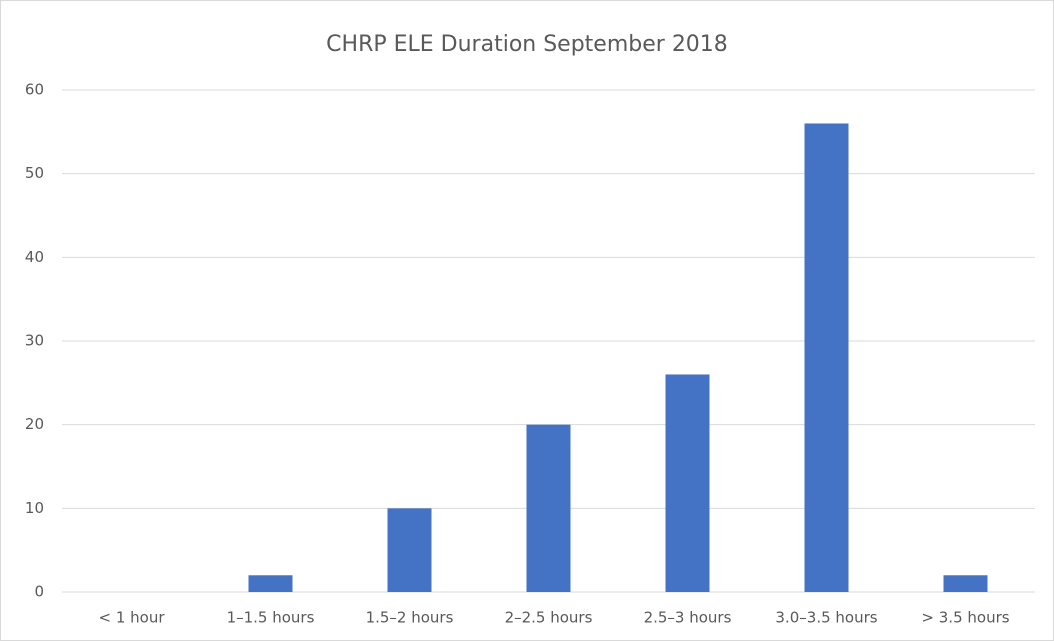  I want to click on x-tick-label: < 1 hour, so click(131, 618).